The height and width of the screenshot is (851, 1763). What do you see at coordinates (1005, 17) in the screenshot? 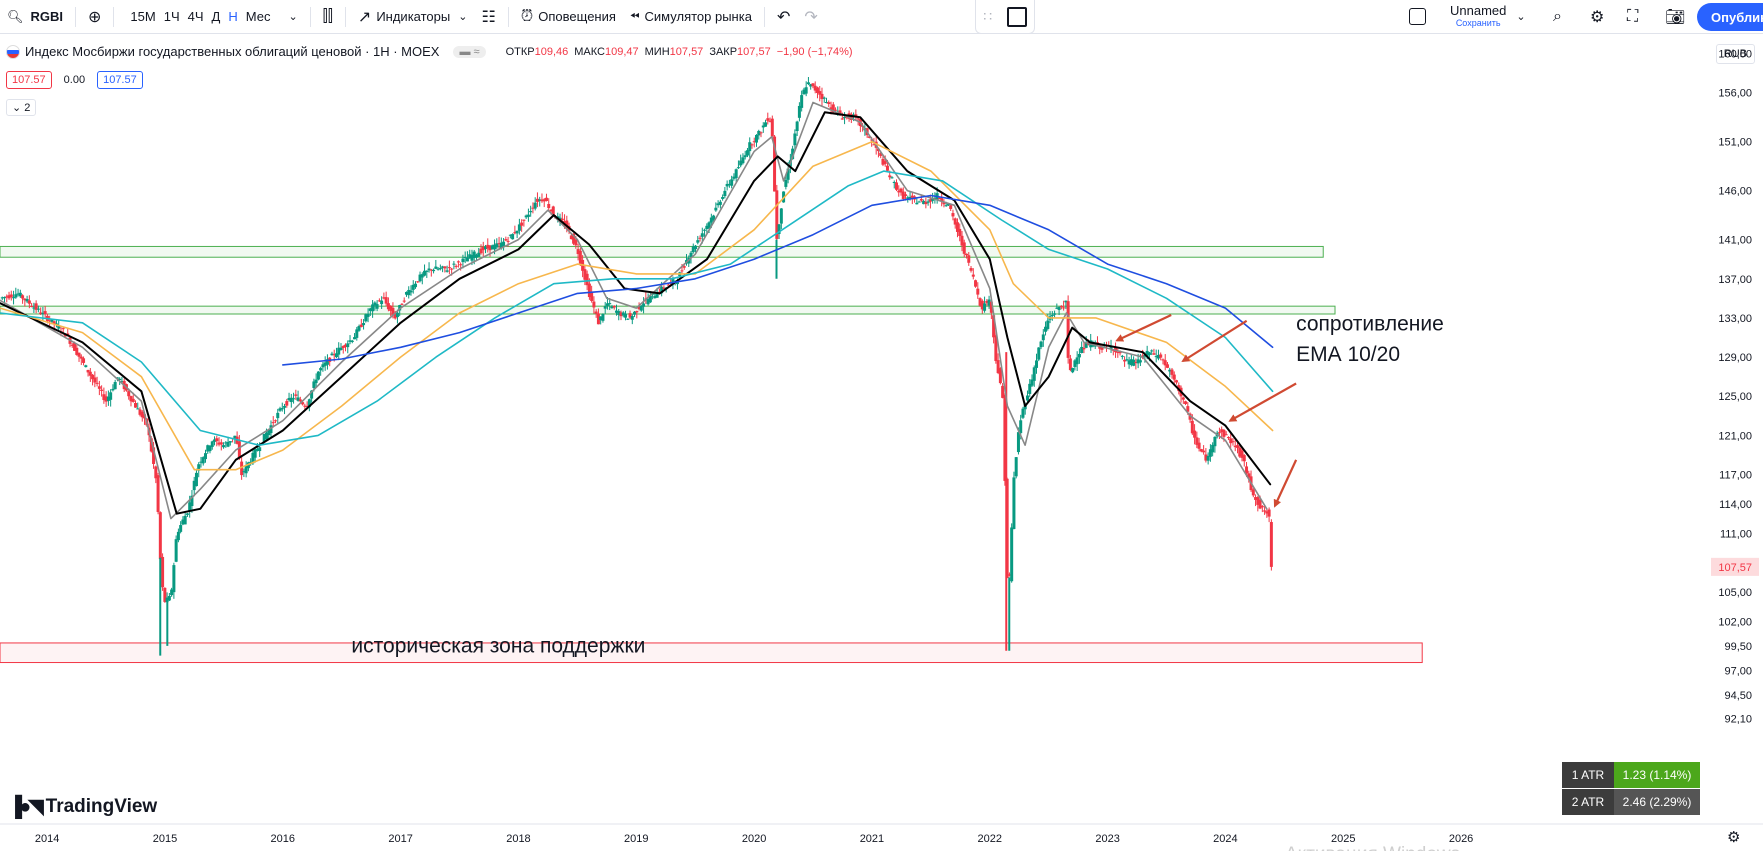
I see `drawing-toolbar-toggle: ∷` at bounding box center [1005, 17].